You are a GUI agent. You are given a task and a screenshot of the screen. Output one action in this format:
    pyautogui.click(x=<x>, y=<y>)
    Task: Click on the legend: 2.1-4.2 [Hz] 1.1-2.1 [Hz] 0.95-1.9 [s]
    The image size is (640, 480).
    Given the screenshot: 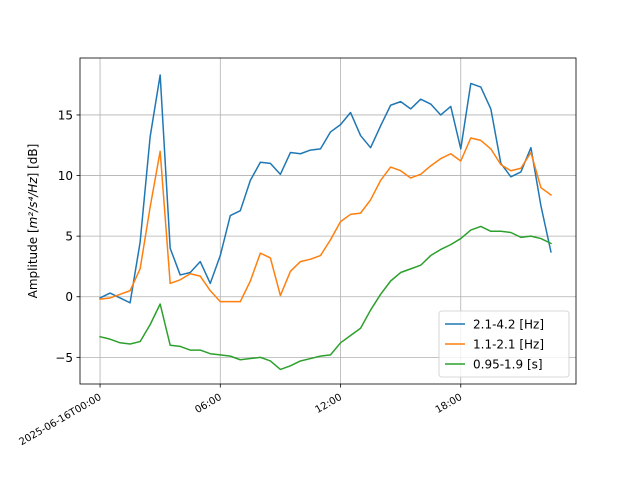 What is the action you would take?
    pyautogui.click(x=504, y=344)
    